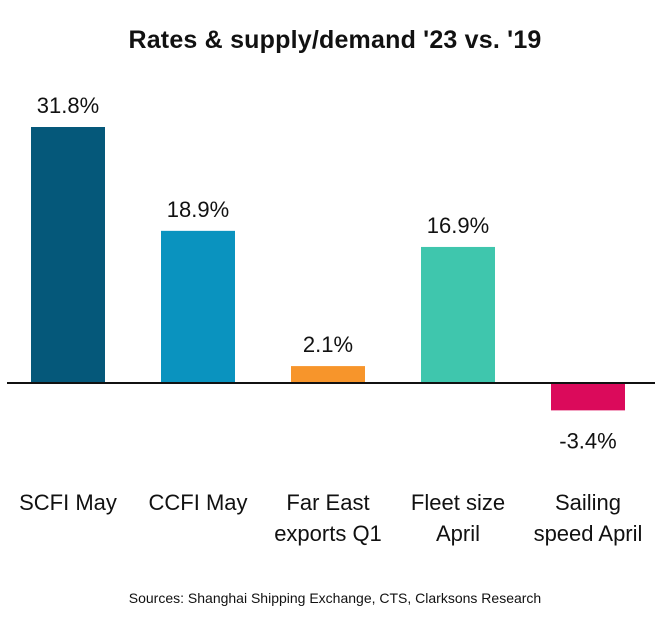  I want to click on category-label: exports Q1, so click(328, 533).